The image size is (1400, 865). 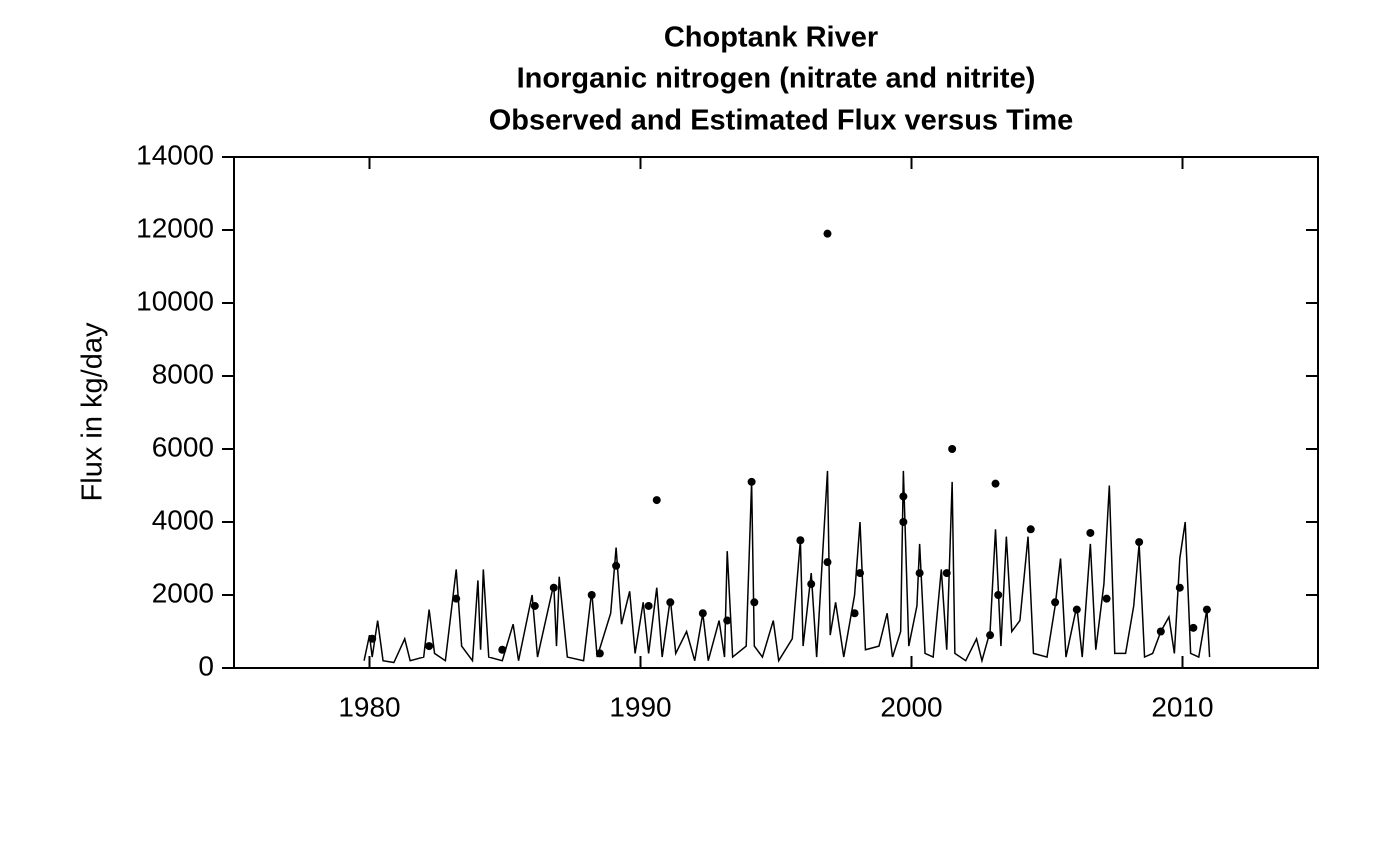 I want to click on estimated-line, so click(x=787, y=567).